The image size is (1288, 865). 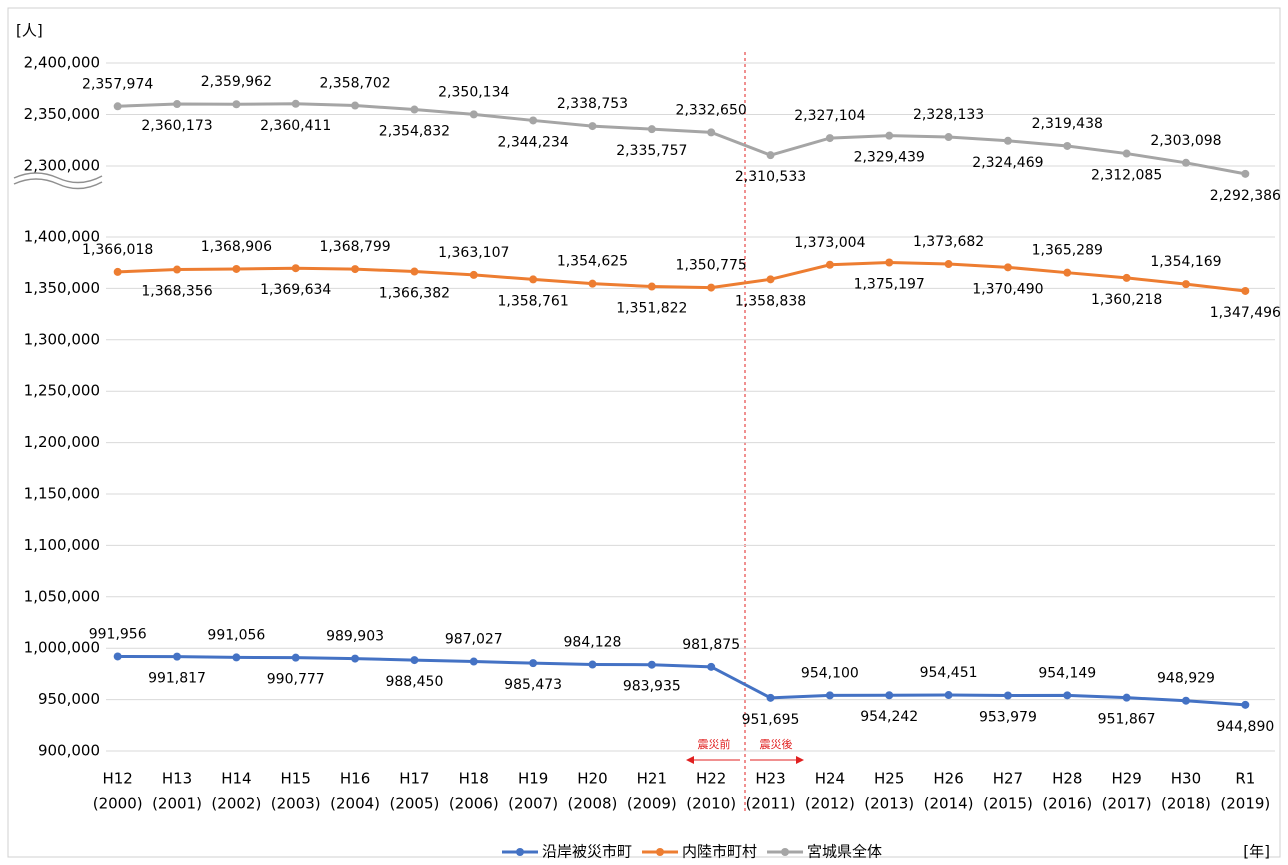 What do you see at coordinates (651, 151) in the screenshot?
I see `data-label: 2,335,757` at bounding box center [651, 151].